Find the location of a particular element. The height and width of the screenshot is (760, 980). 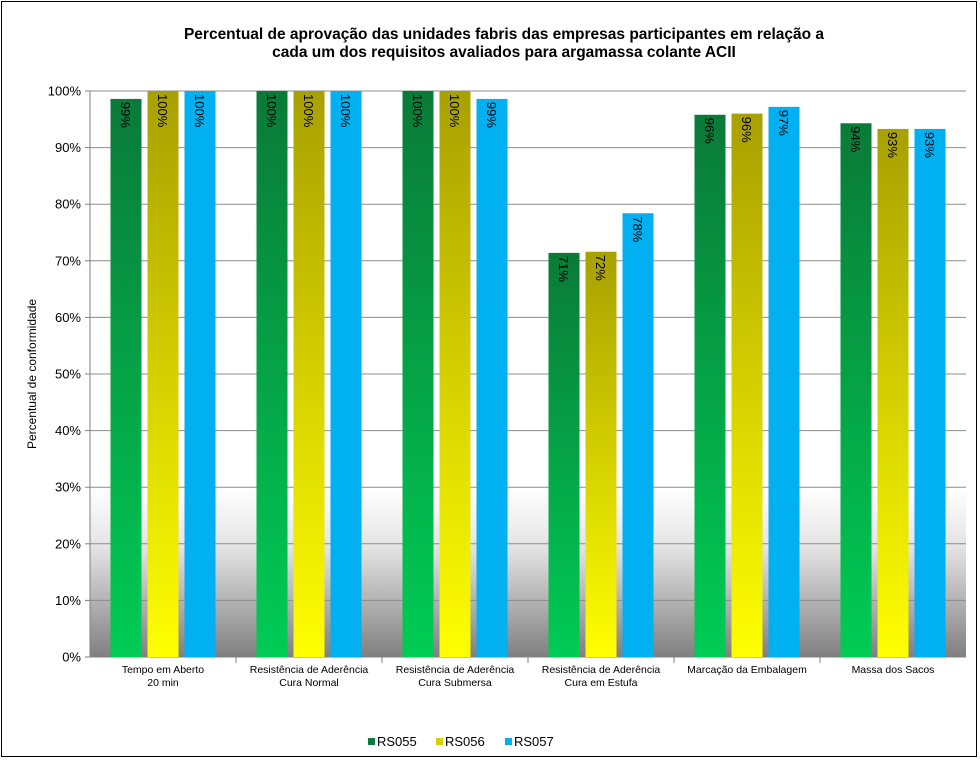

y-tick-label: 80% is located at coordinates (68, 204).